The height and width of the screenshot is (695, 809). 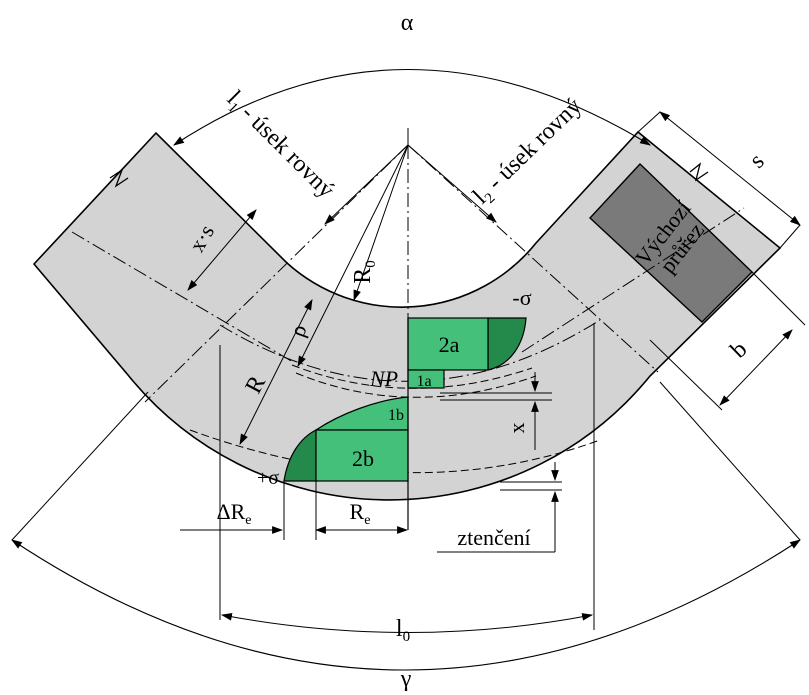 I want to click on stress-compression-tail, so click(x=507, y=344).